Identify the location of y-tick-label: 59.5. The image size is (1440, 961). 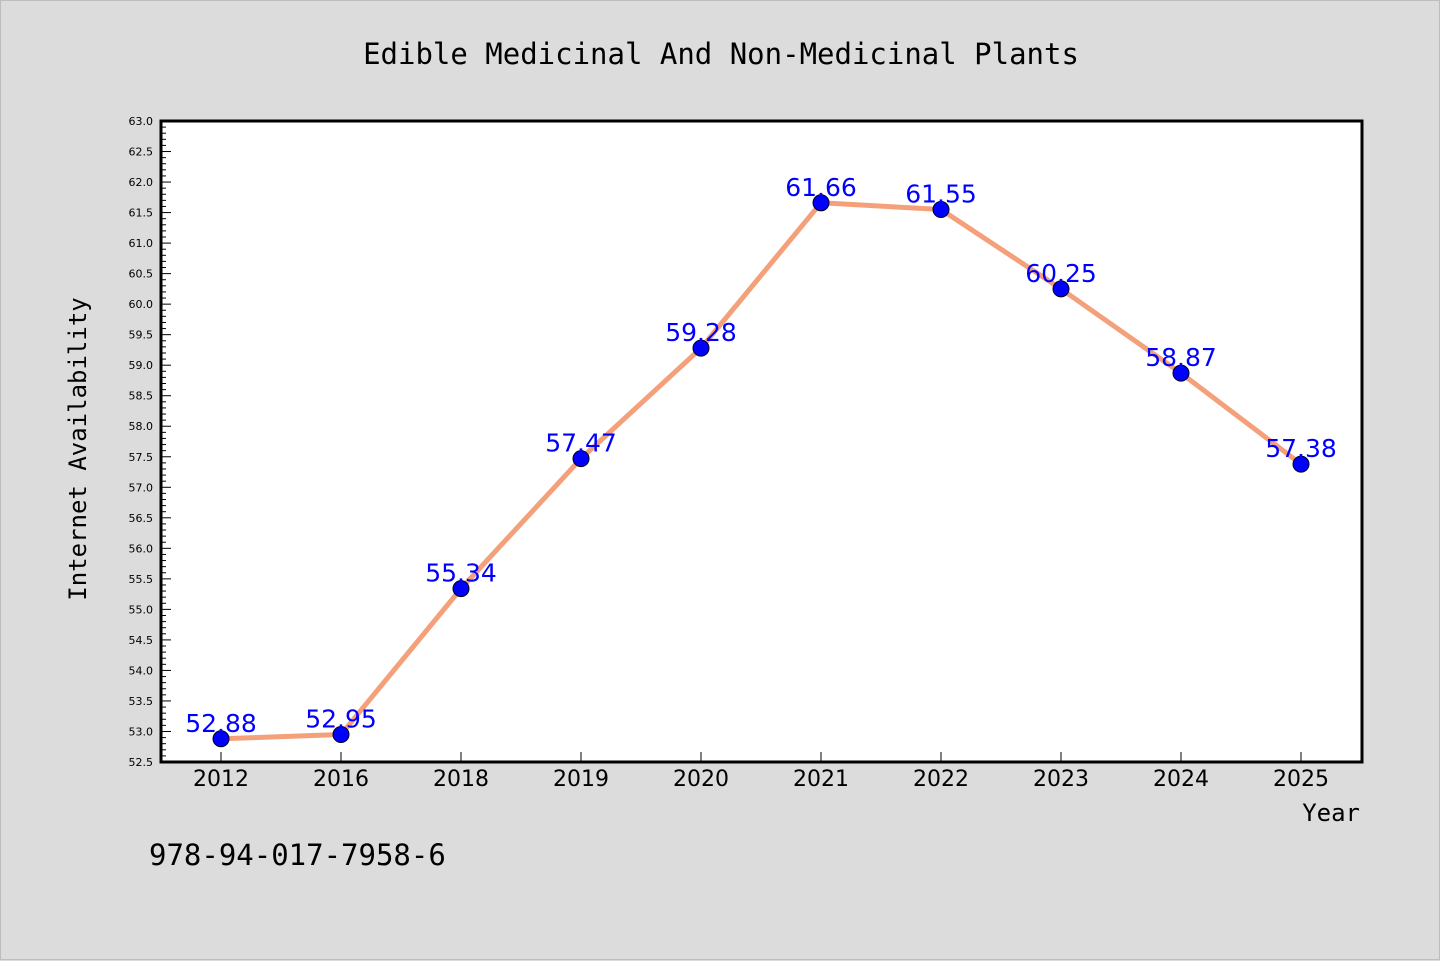
(141, 335).